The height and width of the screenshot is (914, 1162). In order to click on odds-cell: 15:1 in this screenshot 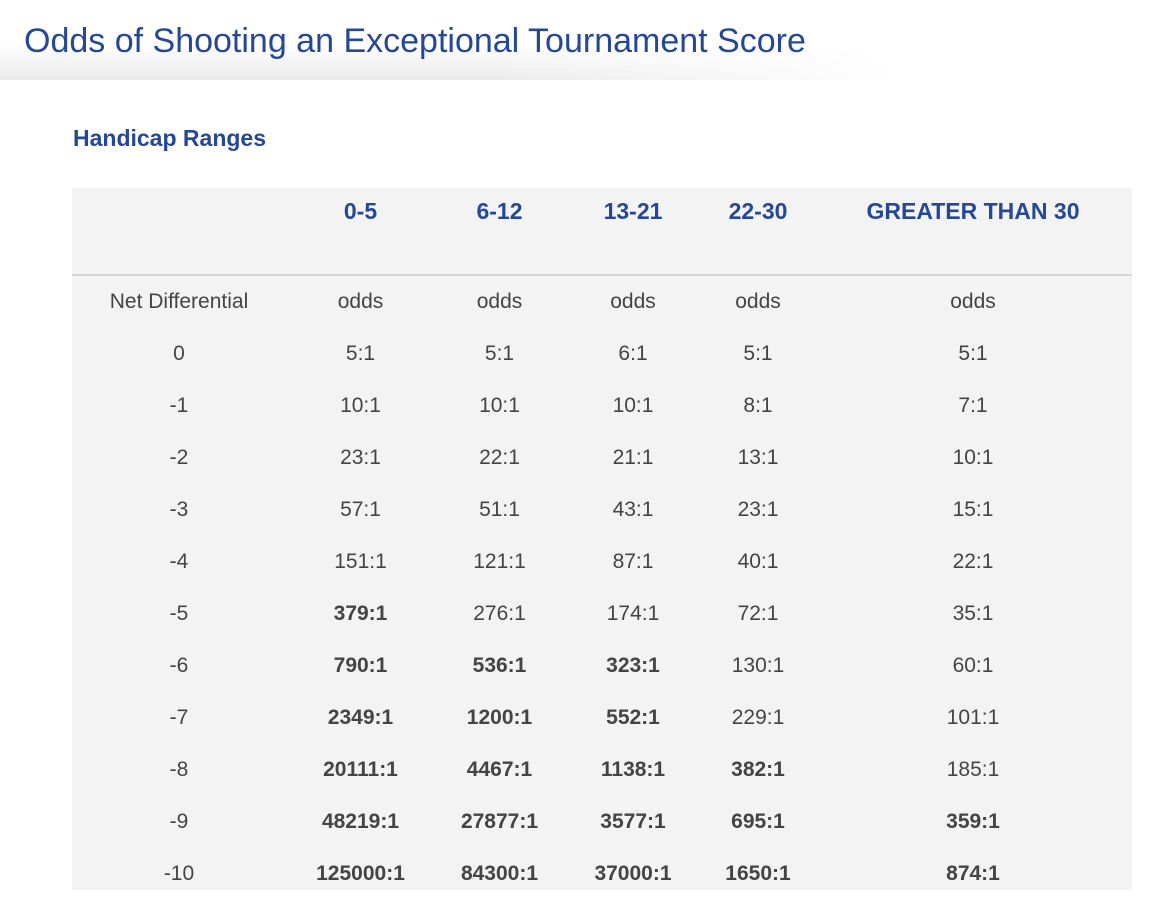, I will do `click(973, 509)`.